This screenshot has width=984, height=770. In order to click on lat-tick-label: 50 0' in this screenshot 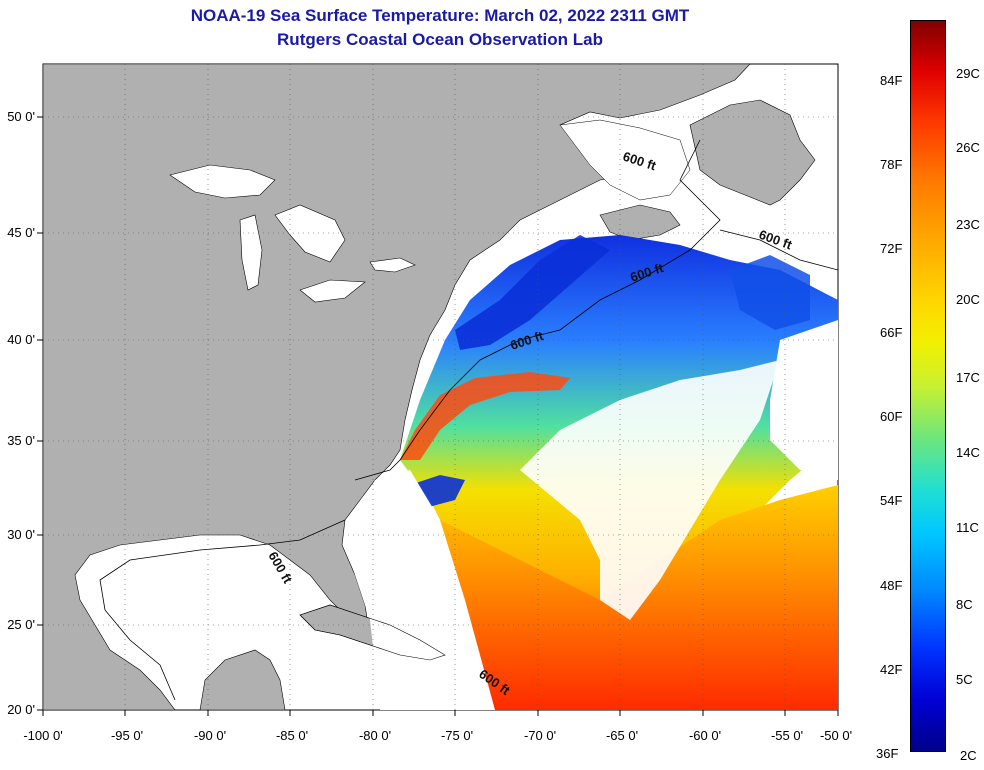, I will do `click(21, 116)`.